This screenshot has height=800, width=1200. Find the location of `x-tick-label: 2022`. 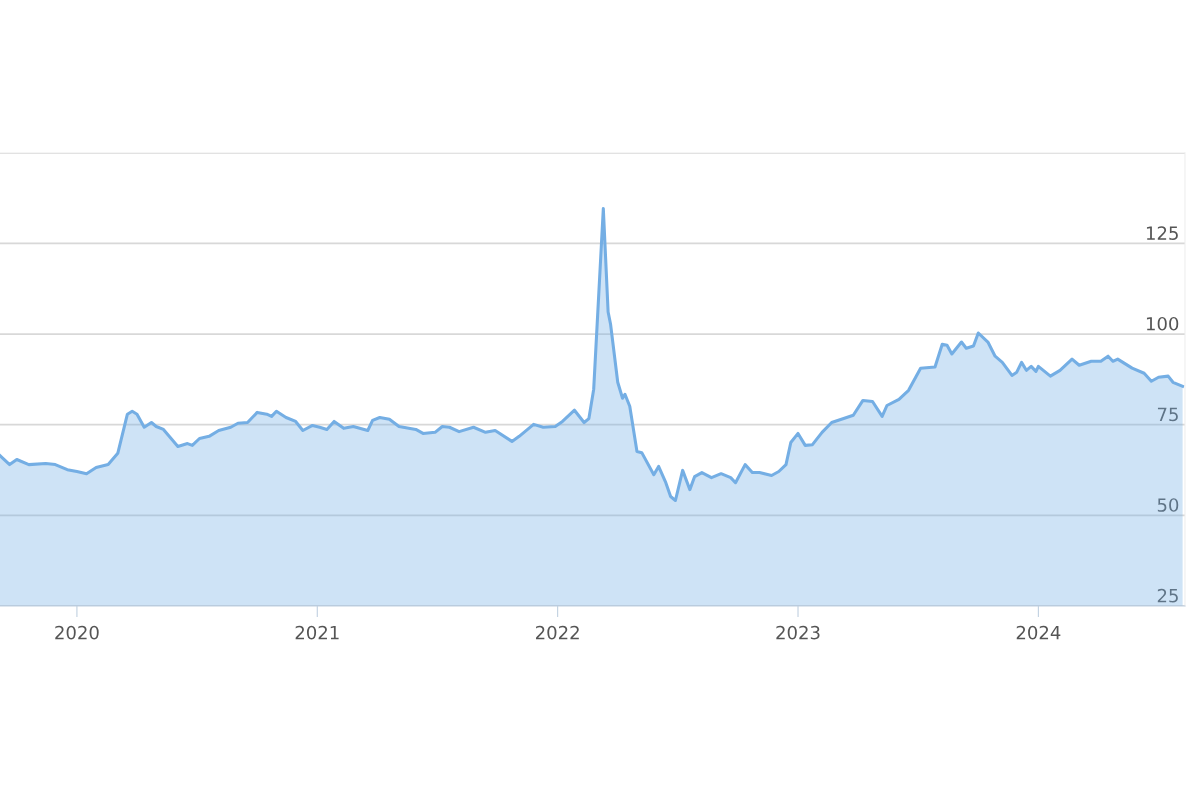

x-tick-label: 2022 is located at coordinates (557, 632).